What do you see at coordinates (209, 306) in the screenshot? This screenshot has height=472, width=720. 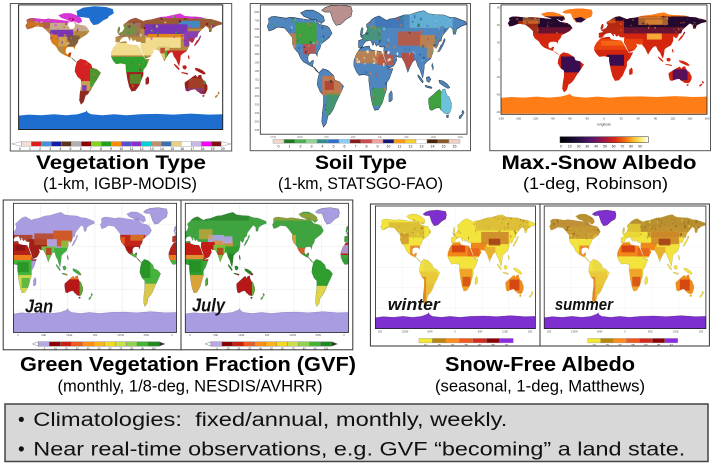 I see `svg-text: July` at bounding box center [209, 306].